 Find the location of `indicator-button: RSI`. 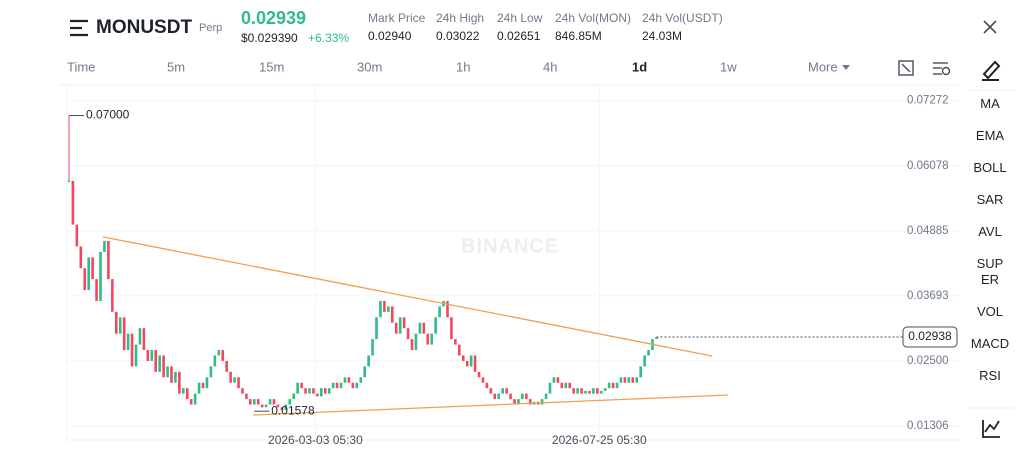

indicator-button: RSI is located at coordinates (990, 375).